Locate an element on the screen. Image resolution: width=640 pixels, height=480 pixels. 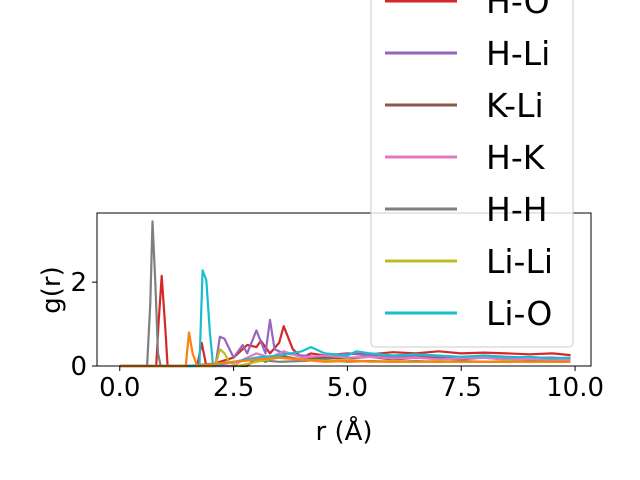
y-tick-label: 2 is located at coordinates (78, 283).